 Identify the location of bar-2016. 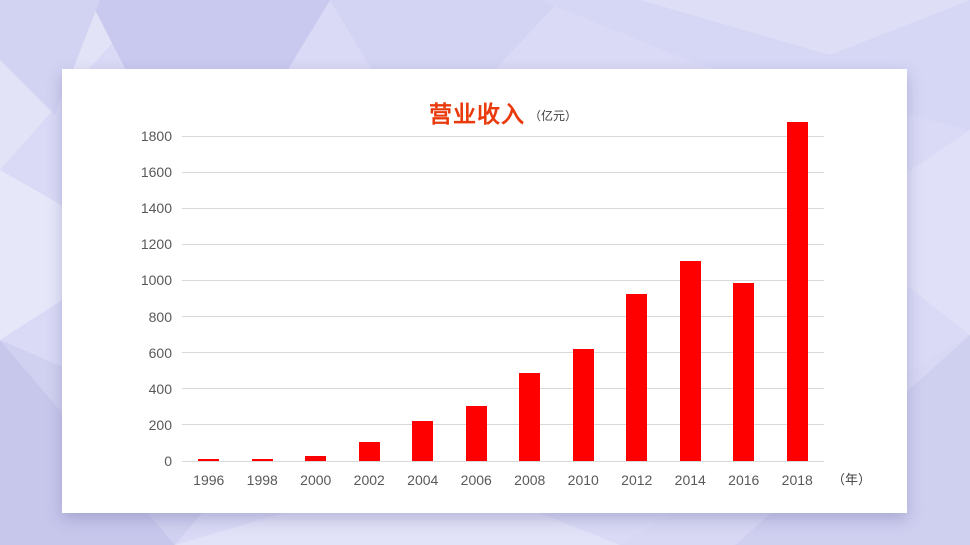
(744, 372).